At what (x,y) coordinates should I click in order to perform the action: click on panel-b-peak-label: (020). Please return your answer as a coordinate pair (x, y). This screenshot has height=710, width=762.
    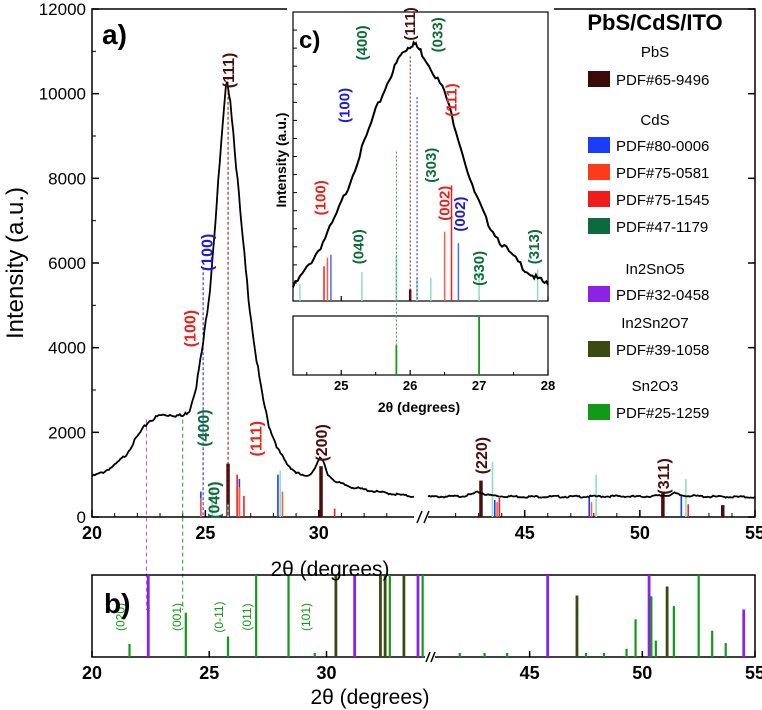
    Looking at the image, I should click on (121, 617).